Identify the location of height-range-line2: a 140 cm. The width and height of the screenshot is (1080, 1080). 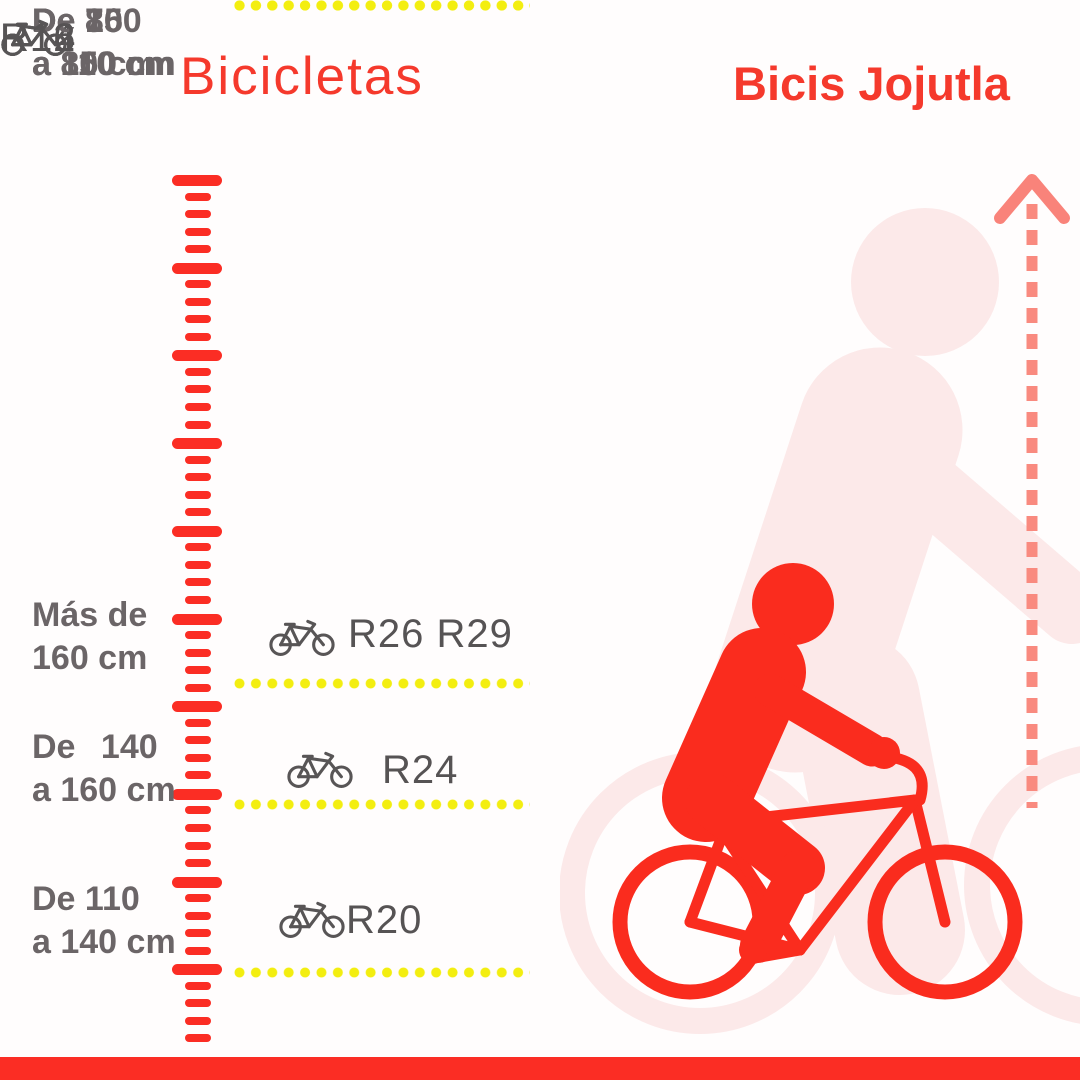
(104, 942).